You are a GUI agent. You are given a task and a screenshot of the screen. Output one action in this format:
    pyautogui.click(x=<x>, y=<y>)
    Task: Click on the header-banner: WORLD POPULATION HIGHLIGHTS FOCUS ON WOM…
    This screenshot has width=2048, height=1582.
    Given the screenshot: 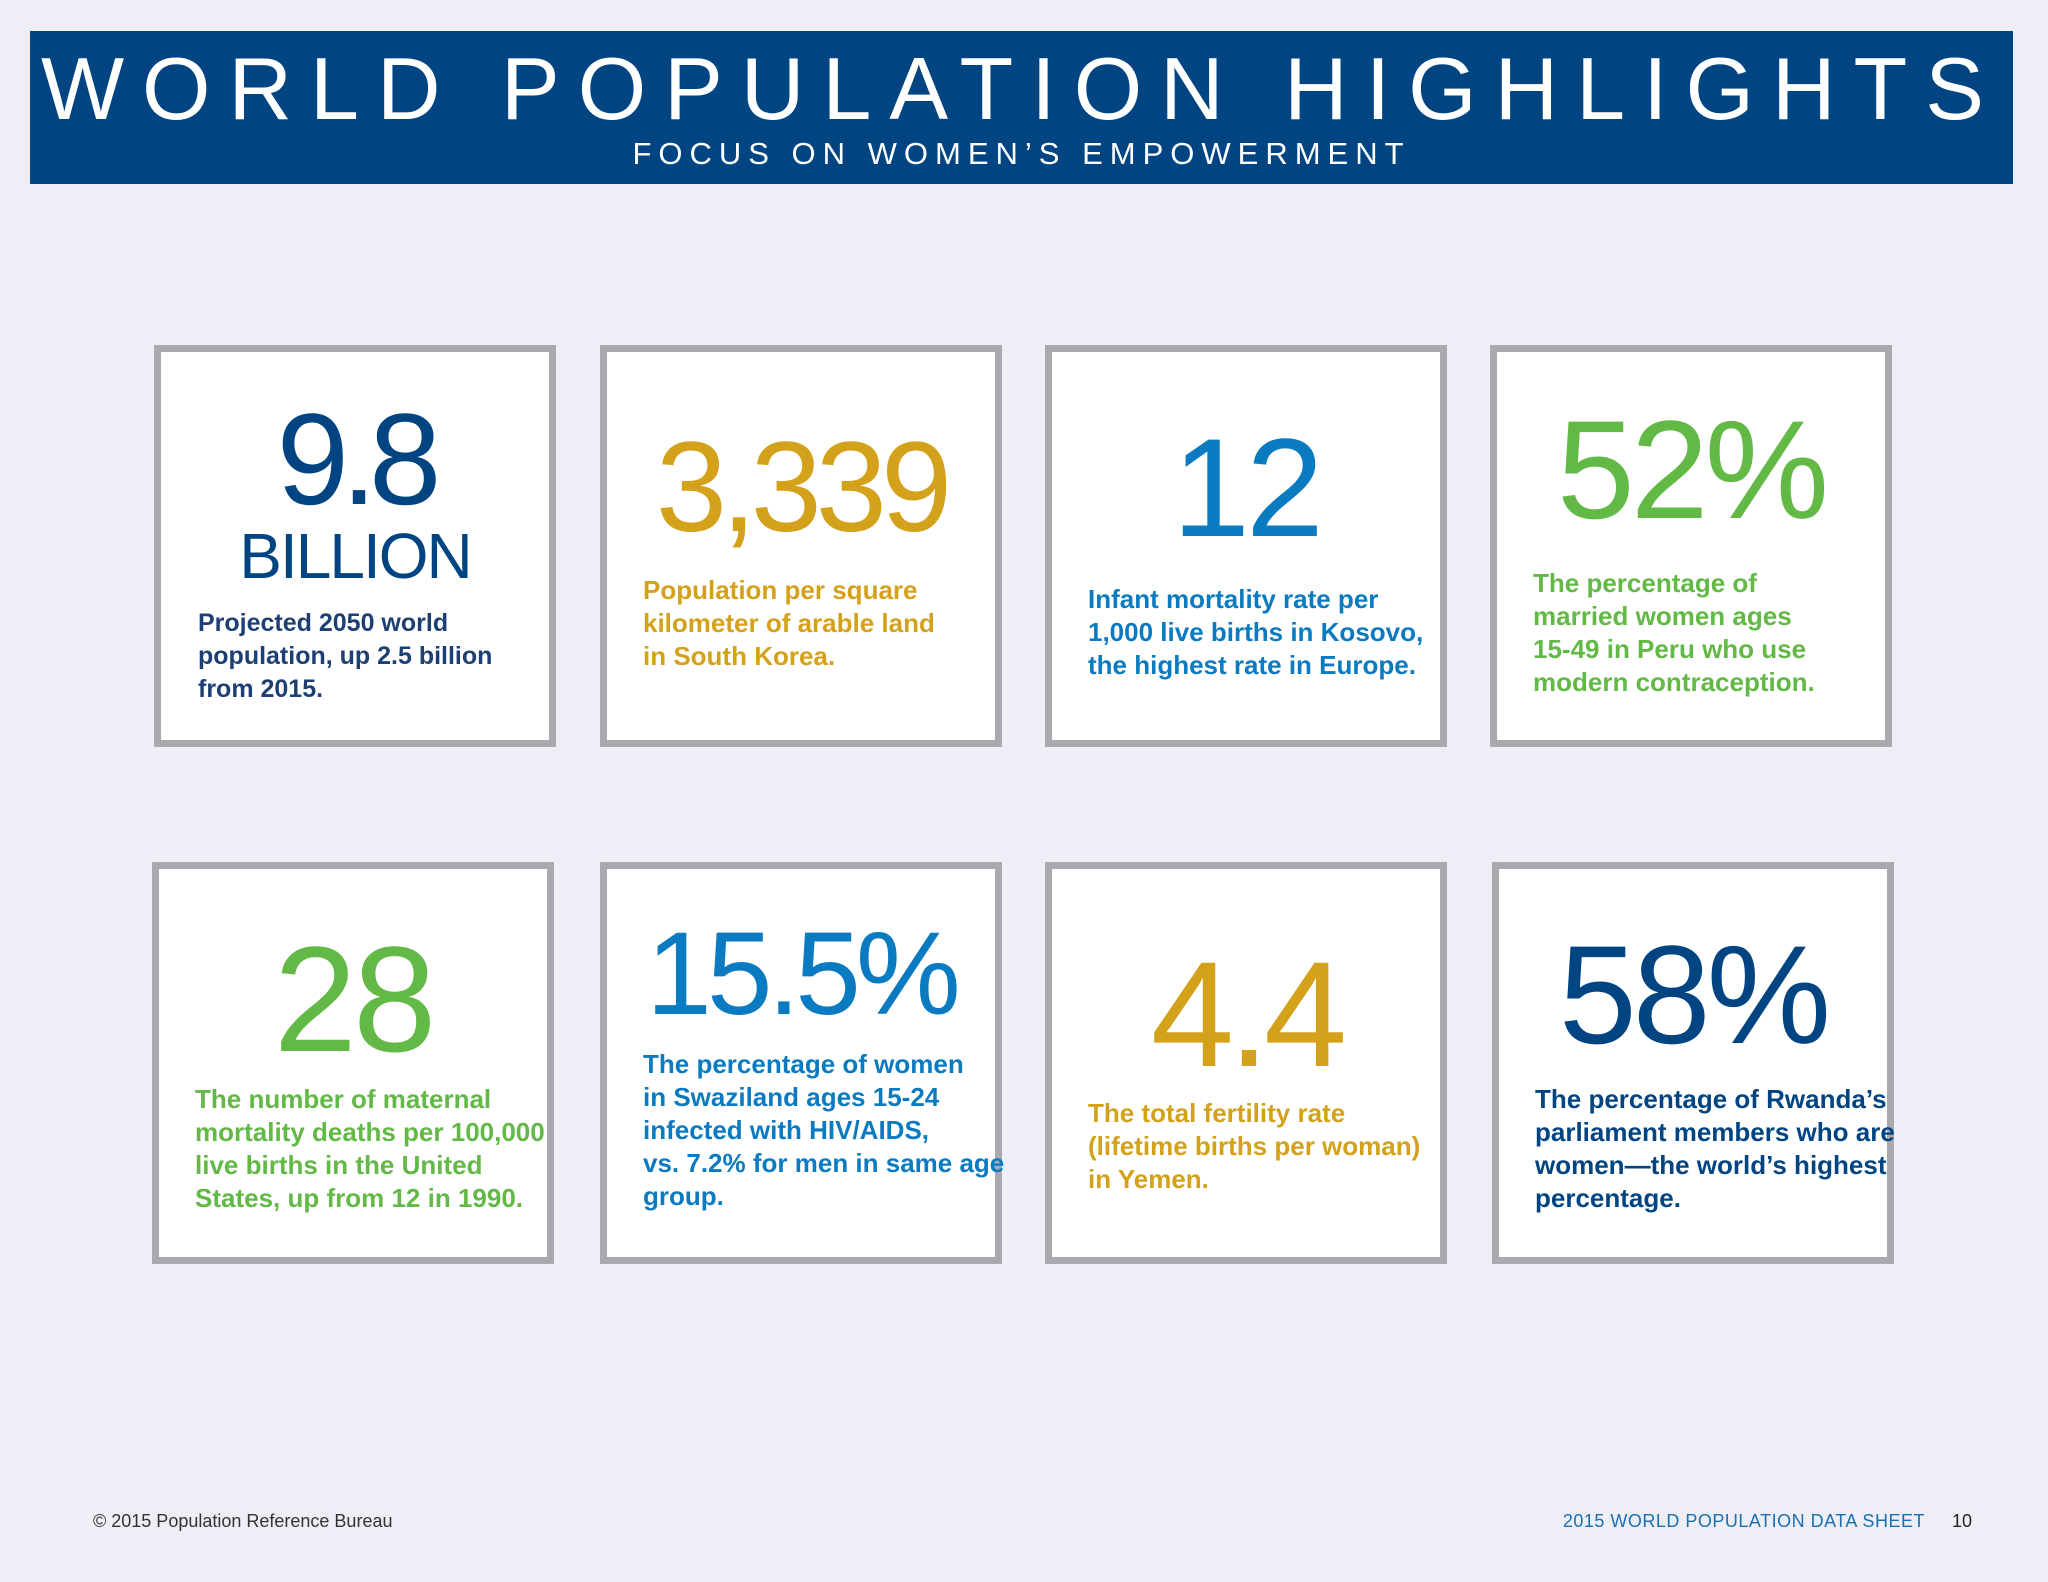 What is the action you would take?
    pyautogui.click(x=1021, y=107)
    